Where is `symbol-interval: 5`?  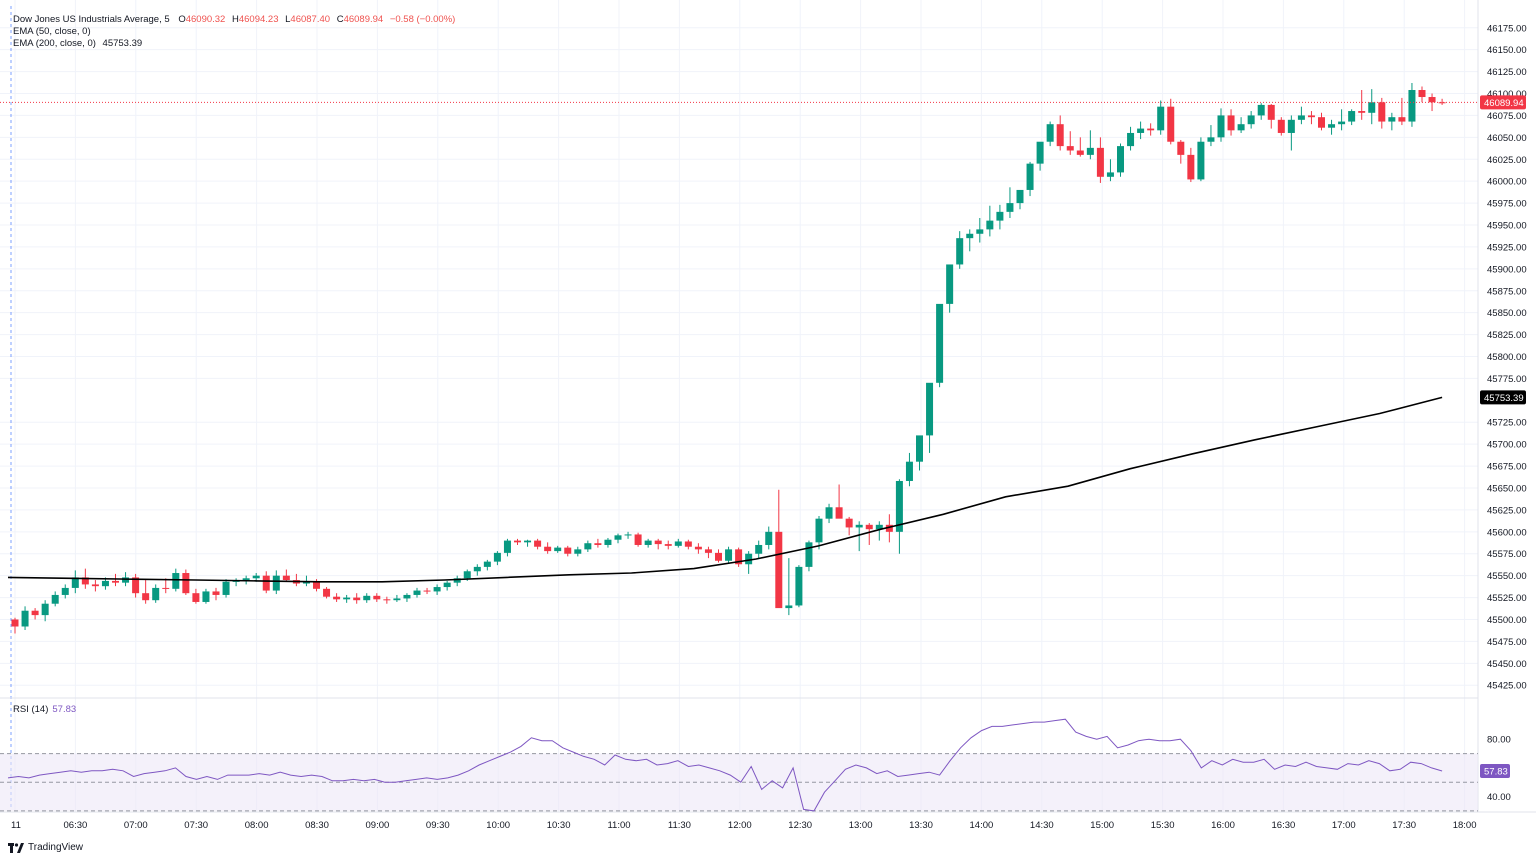
symbol-interval: 5 is located at coordinates (167, 19).